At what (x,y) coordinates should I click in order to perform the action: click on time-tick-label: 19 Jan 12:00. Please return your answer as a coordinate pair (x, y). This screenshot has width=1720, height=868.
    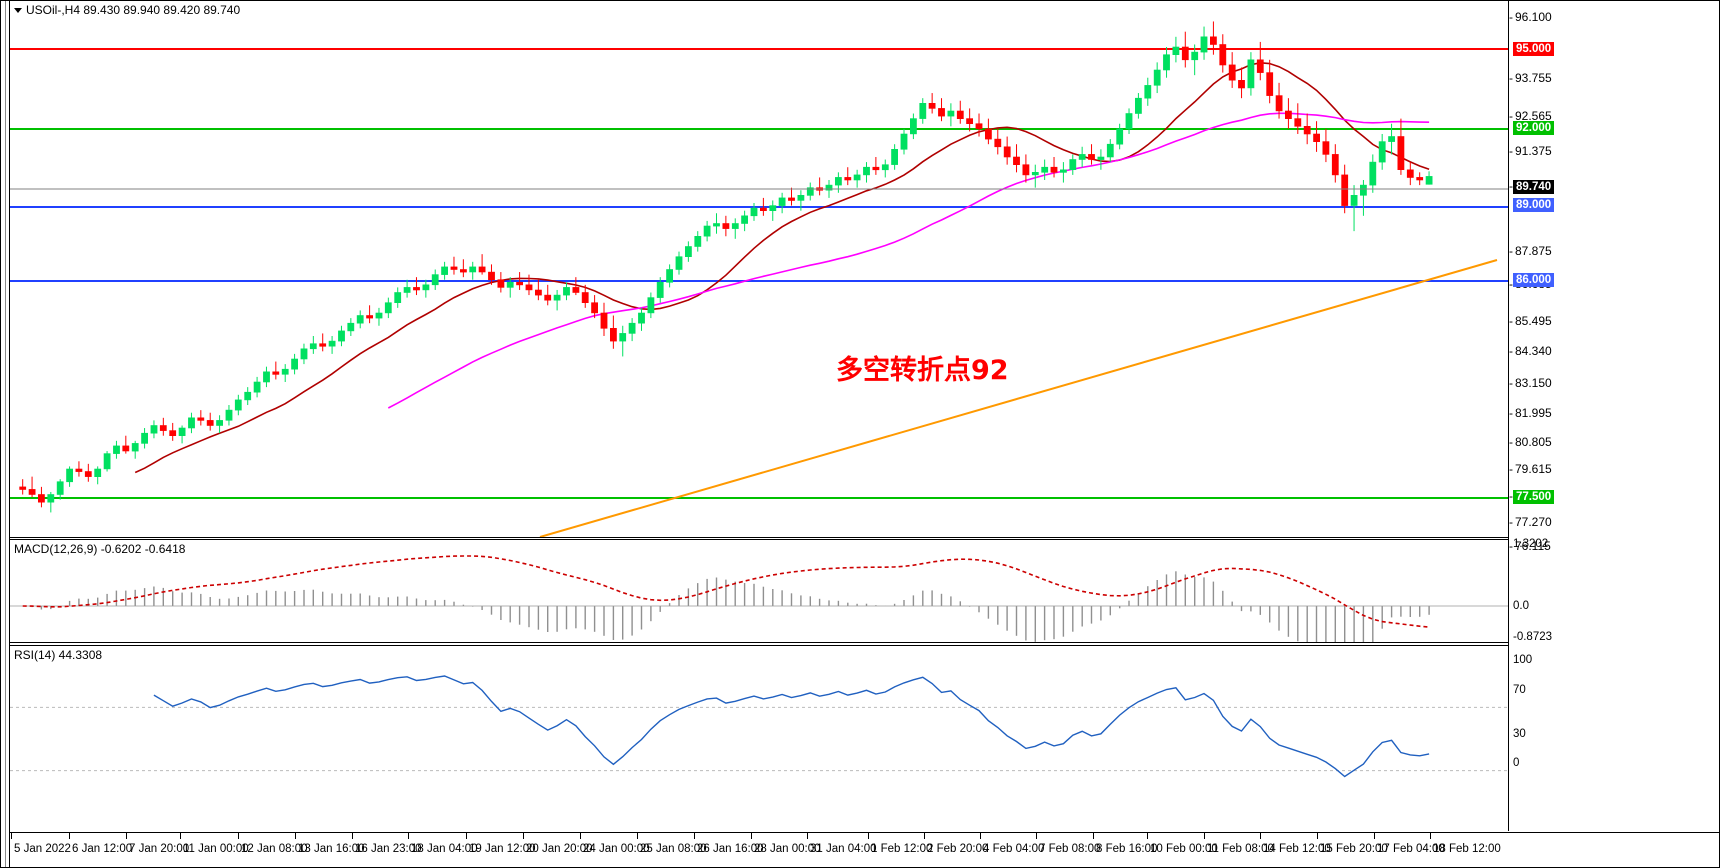
    Looking at the image, I should click on (502, 849).